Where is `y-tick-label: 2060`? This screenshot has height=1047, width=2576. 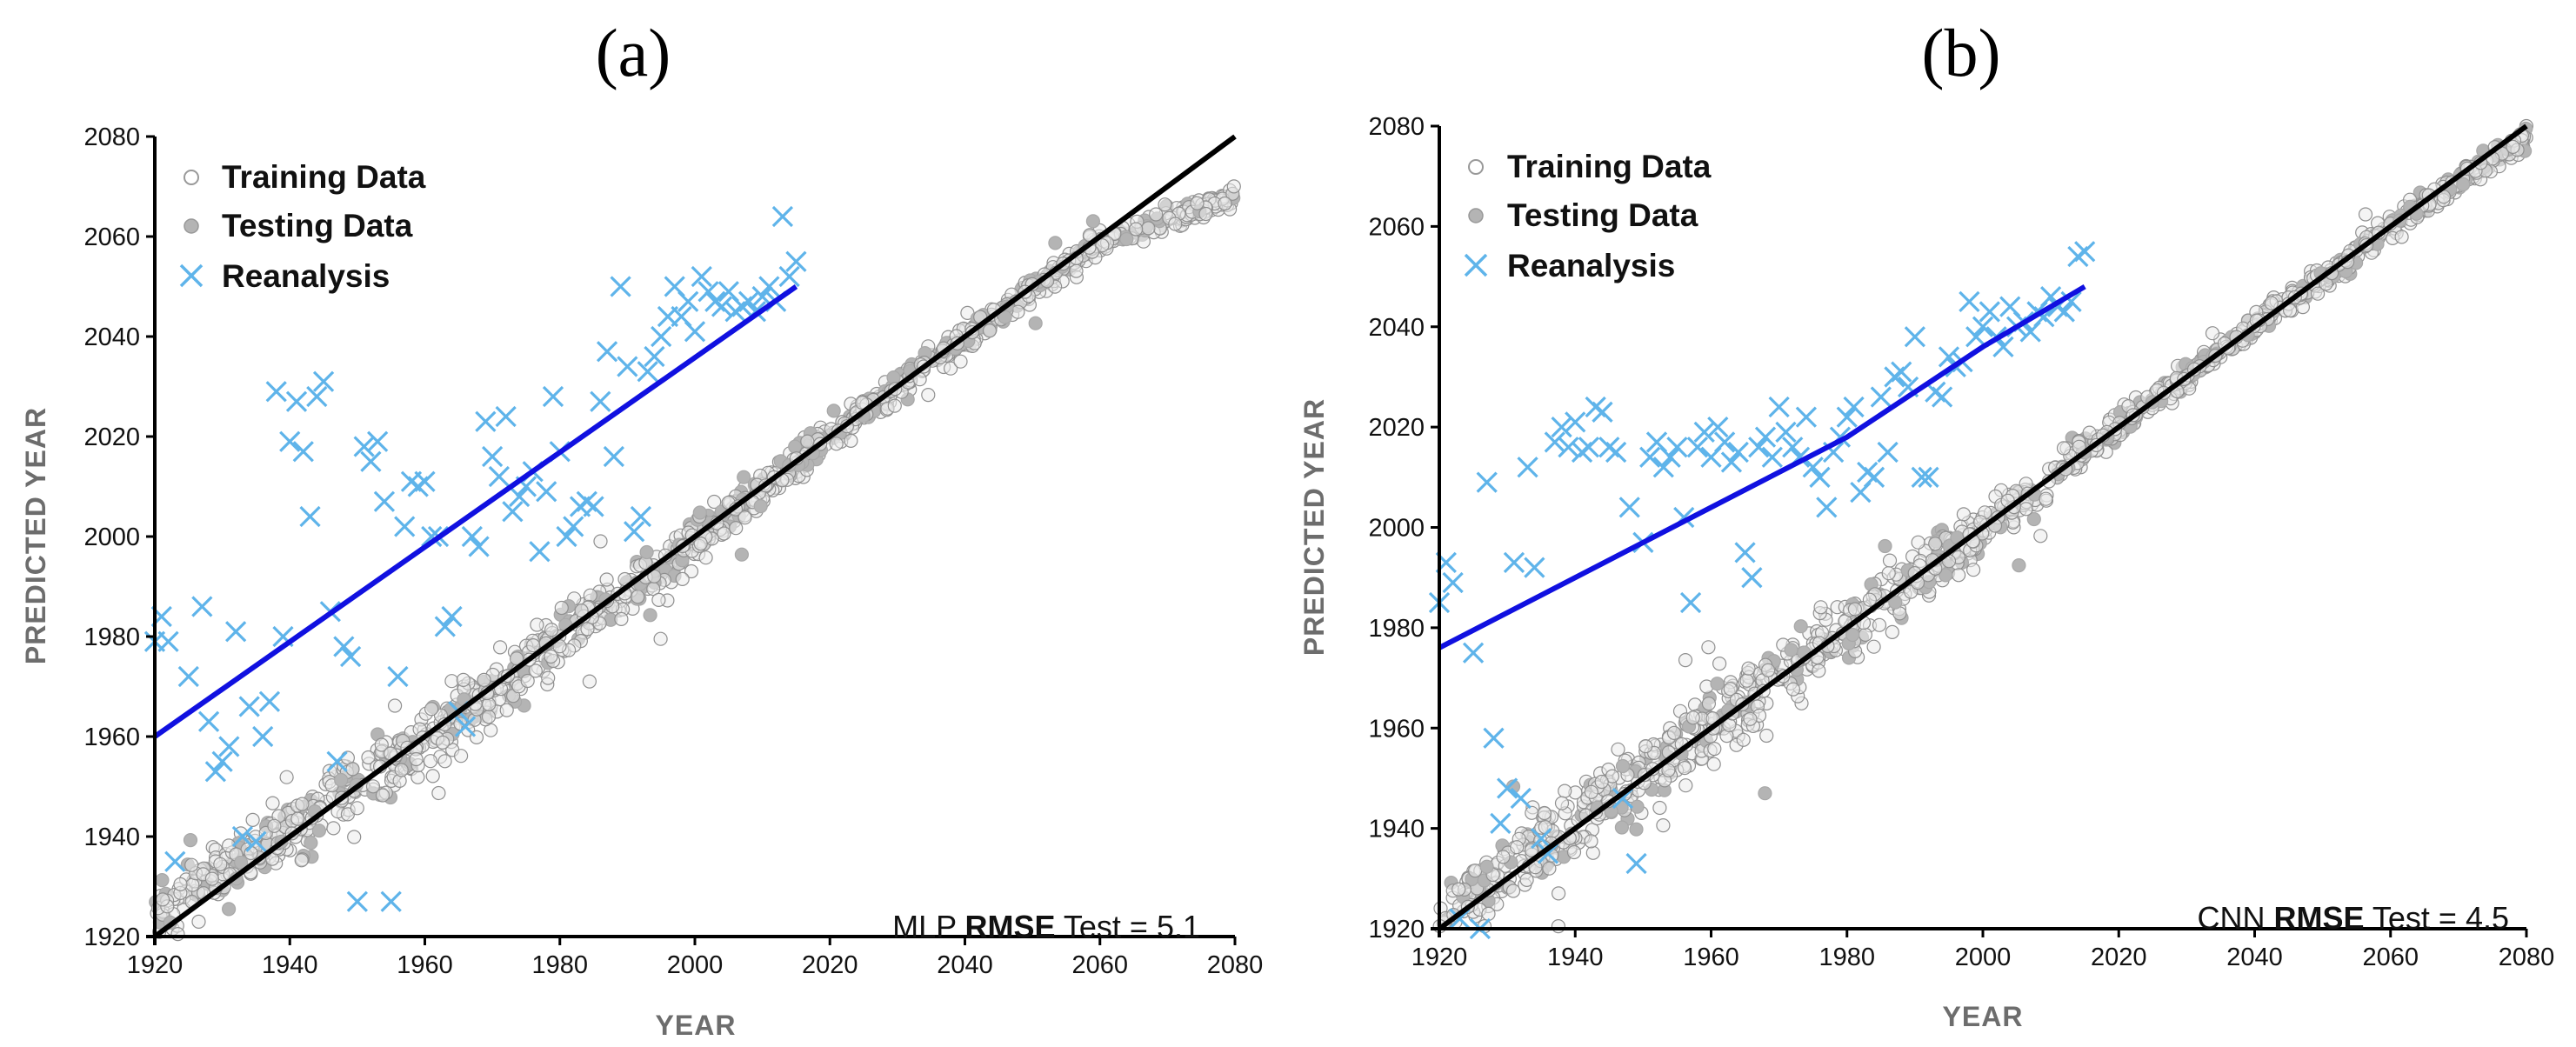 y-tick-label: 2060 is located at coordinates (1396, 227).